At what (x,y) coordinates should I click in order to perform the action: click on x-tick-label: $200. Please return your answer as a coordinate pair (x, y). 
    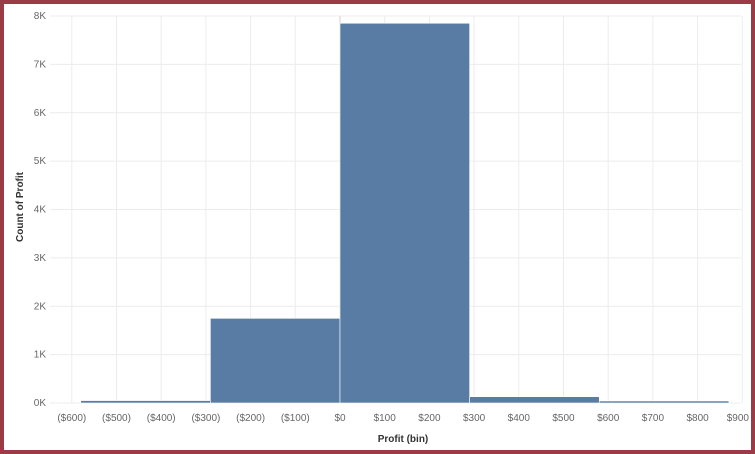
    Looking at the image, I should click on (429, 418).